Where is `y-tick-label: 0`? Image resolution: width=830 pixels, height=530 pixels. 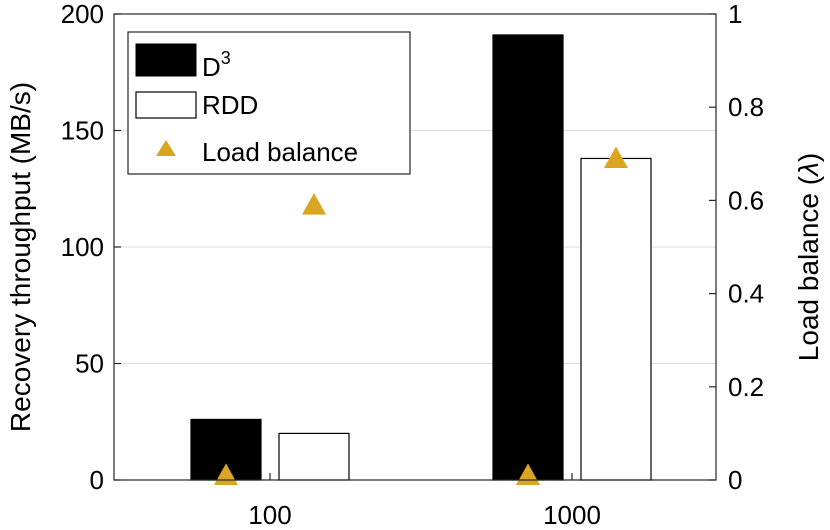 y-tick-label: 0 is located at coordinates (97, 480).